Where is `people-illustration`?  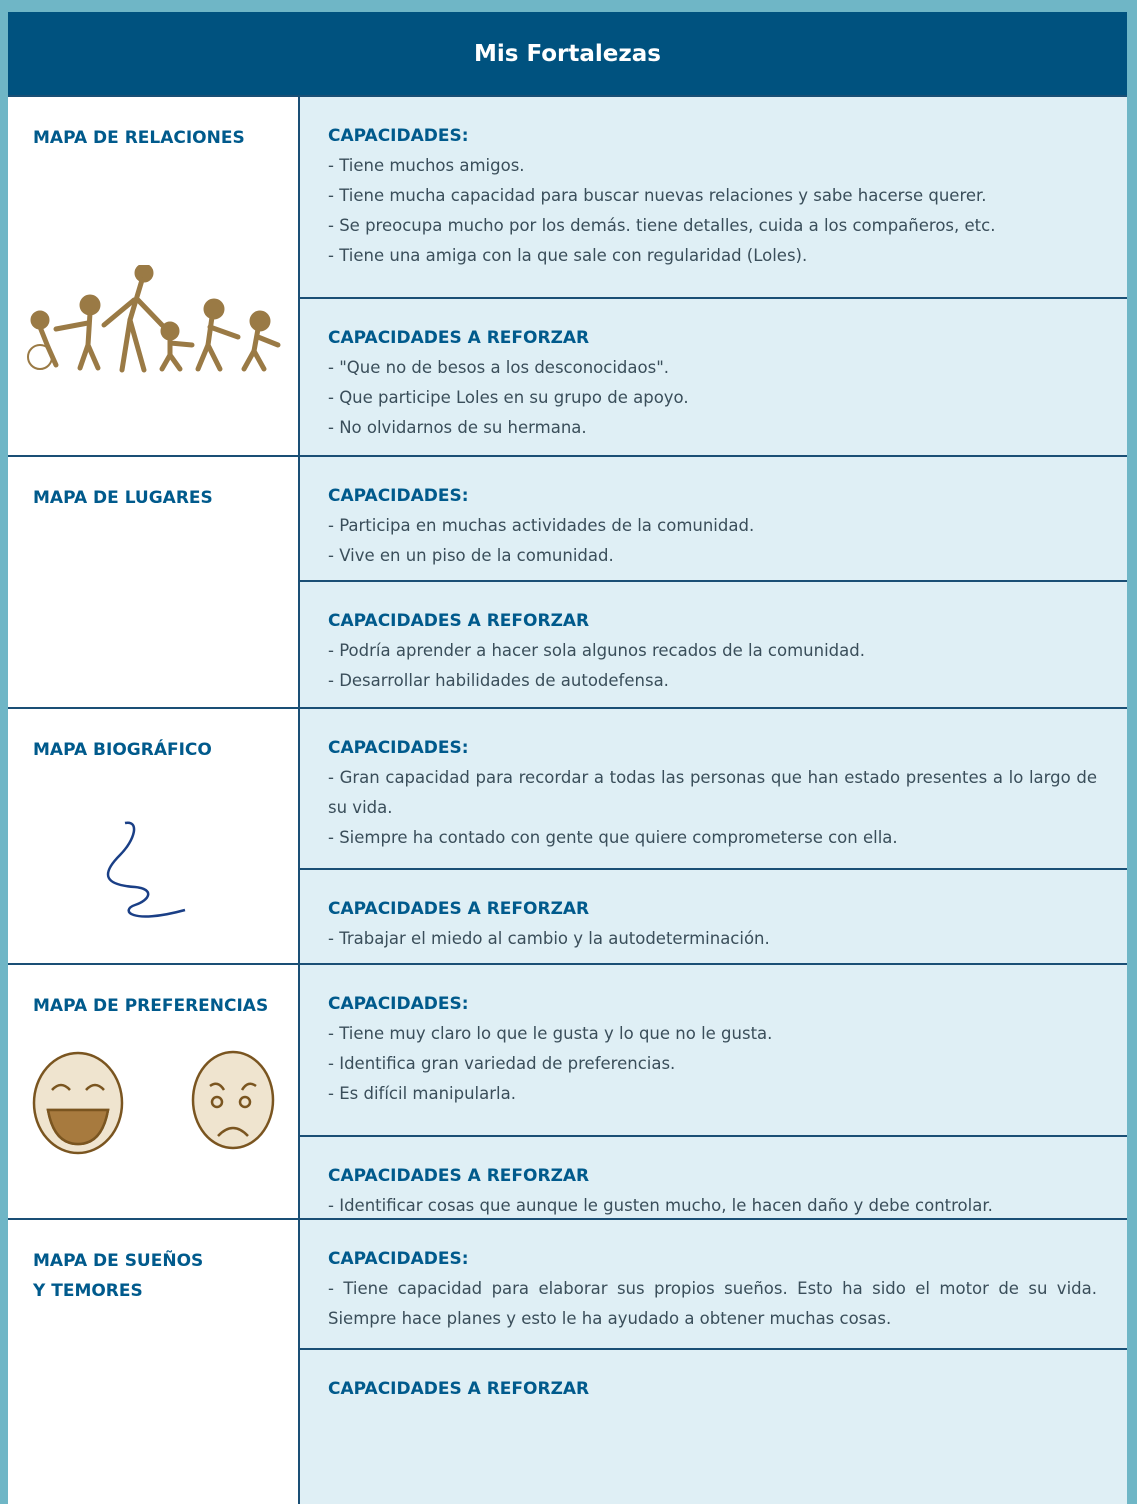 people-illustration is located at coordinates (154, 319).